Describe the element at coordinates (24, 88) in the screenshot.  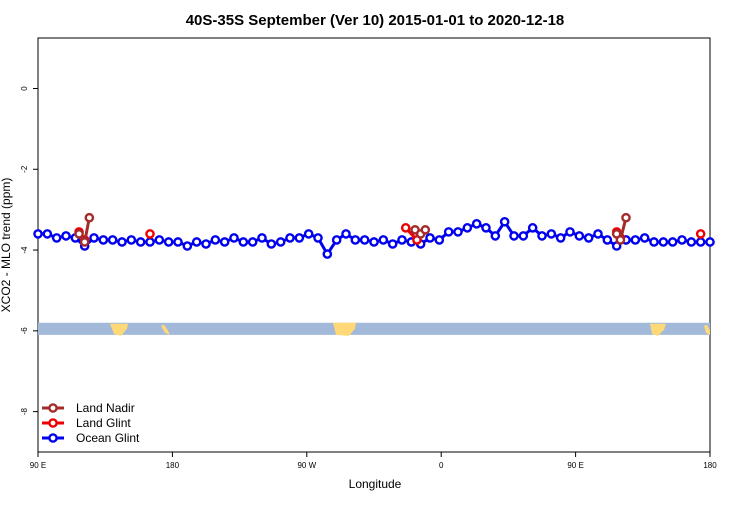
I see `y-tick-label: 0` at that location.